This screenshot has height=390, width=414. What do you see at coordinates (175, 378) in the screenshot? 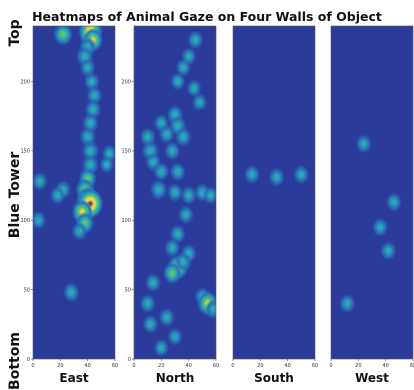
I see `wall-label-north: North` at bounding box center [175, 378].